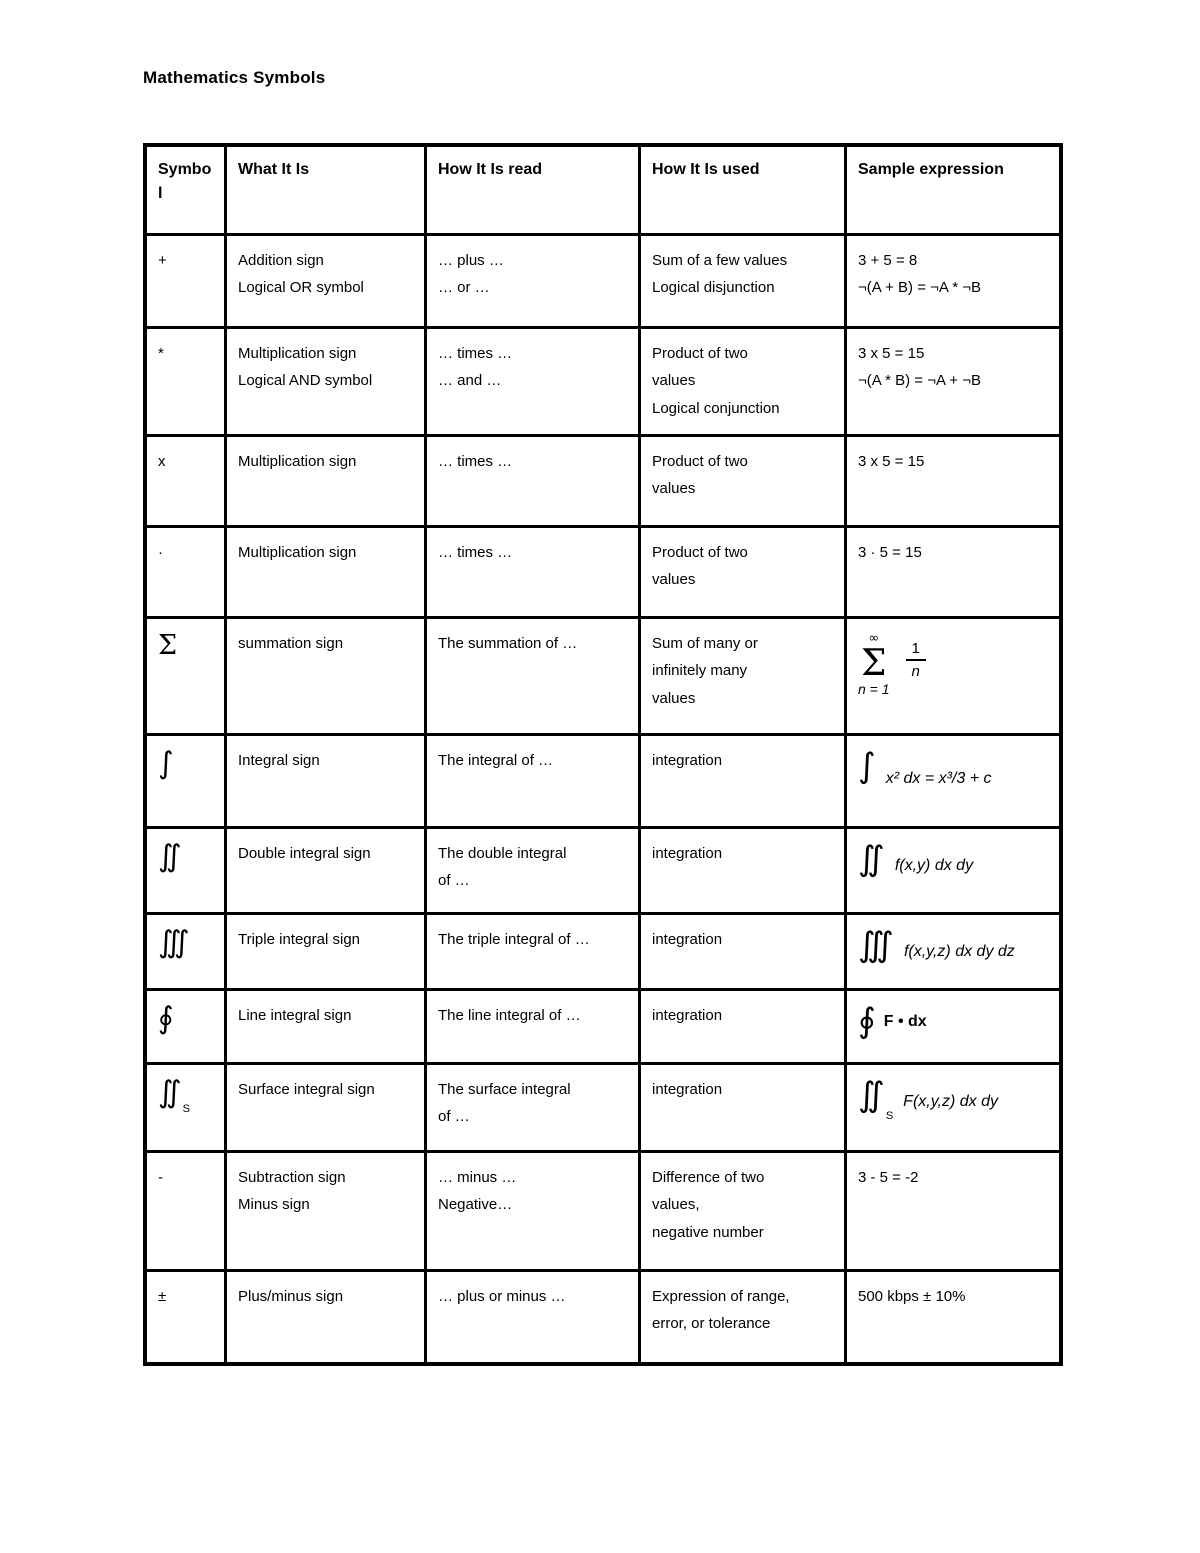  I want to click on summation-lower-limit: n = 1, so click(874, 688).